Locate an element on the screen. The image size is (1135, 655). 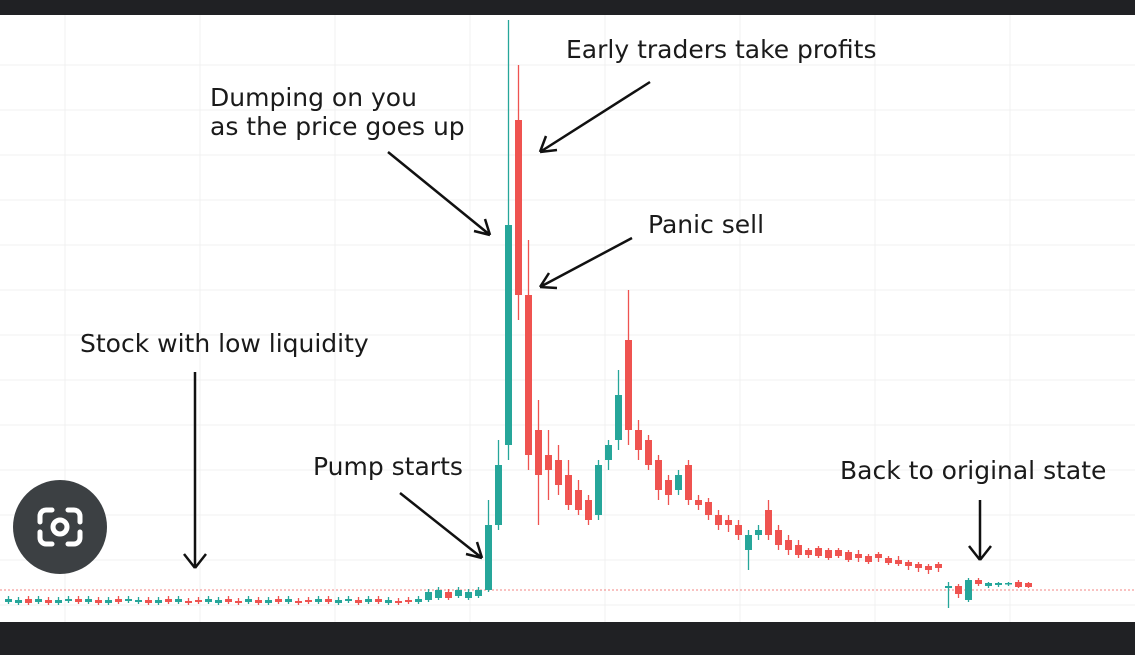
annotation: Stock with low liquidity is located at coordinates (224, 343).